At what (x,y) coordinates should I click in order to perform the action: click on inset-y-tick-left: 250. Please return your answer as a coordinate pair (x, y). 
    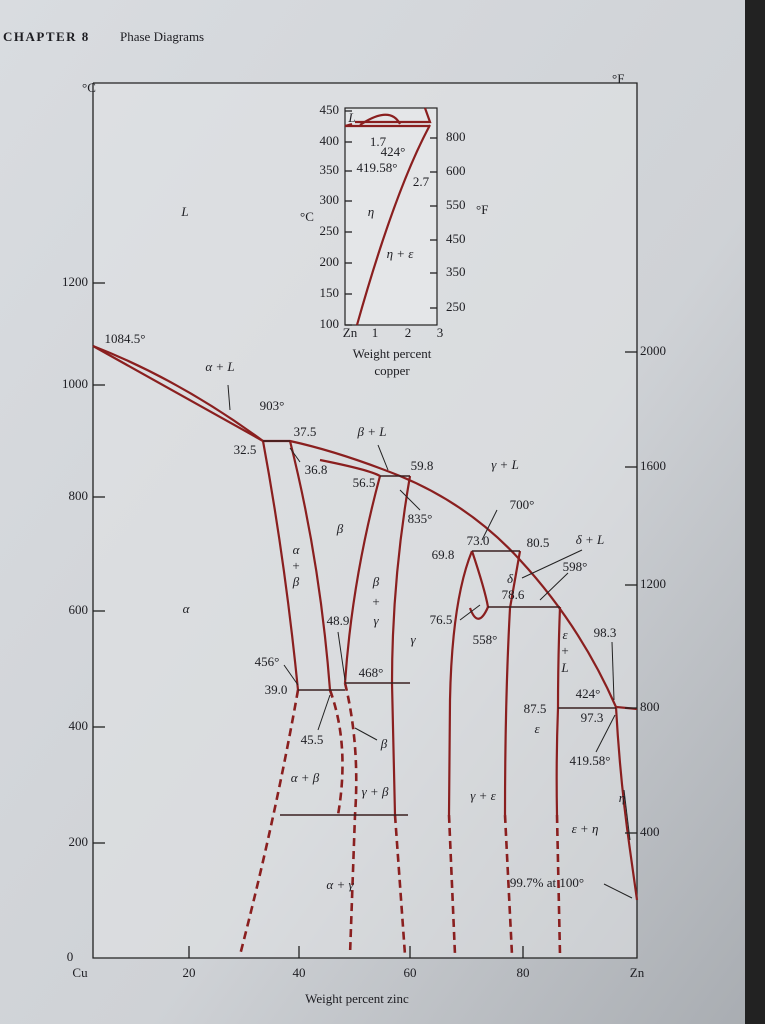
    Looking at the image, I should click on (330, 230).